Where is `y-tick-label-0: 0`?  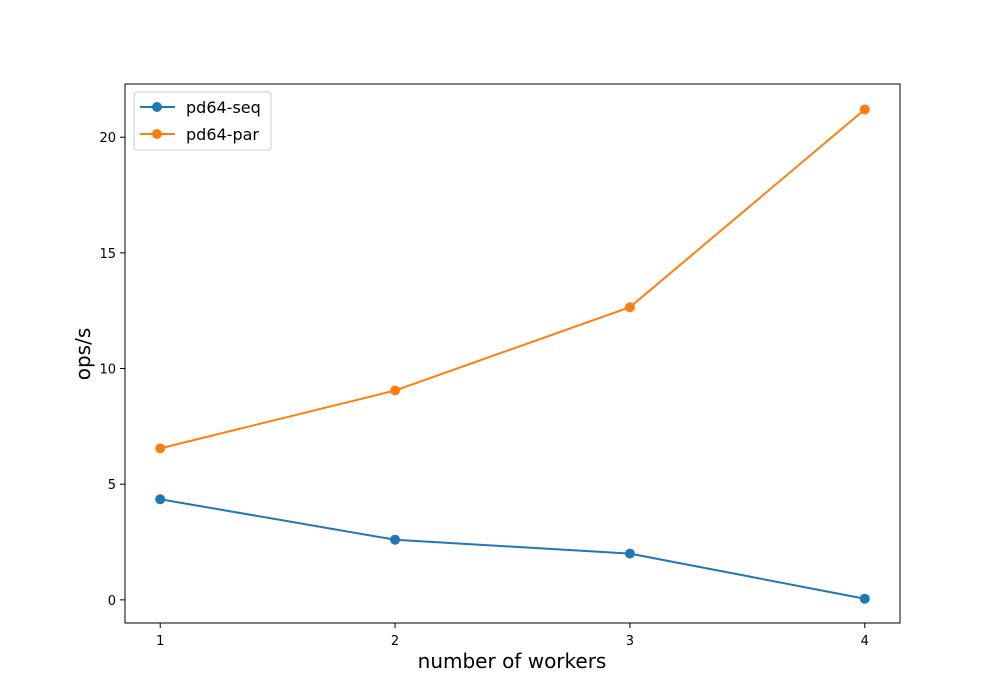
y-tick-label-0: 0 is located at coordinates (112, 601).